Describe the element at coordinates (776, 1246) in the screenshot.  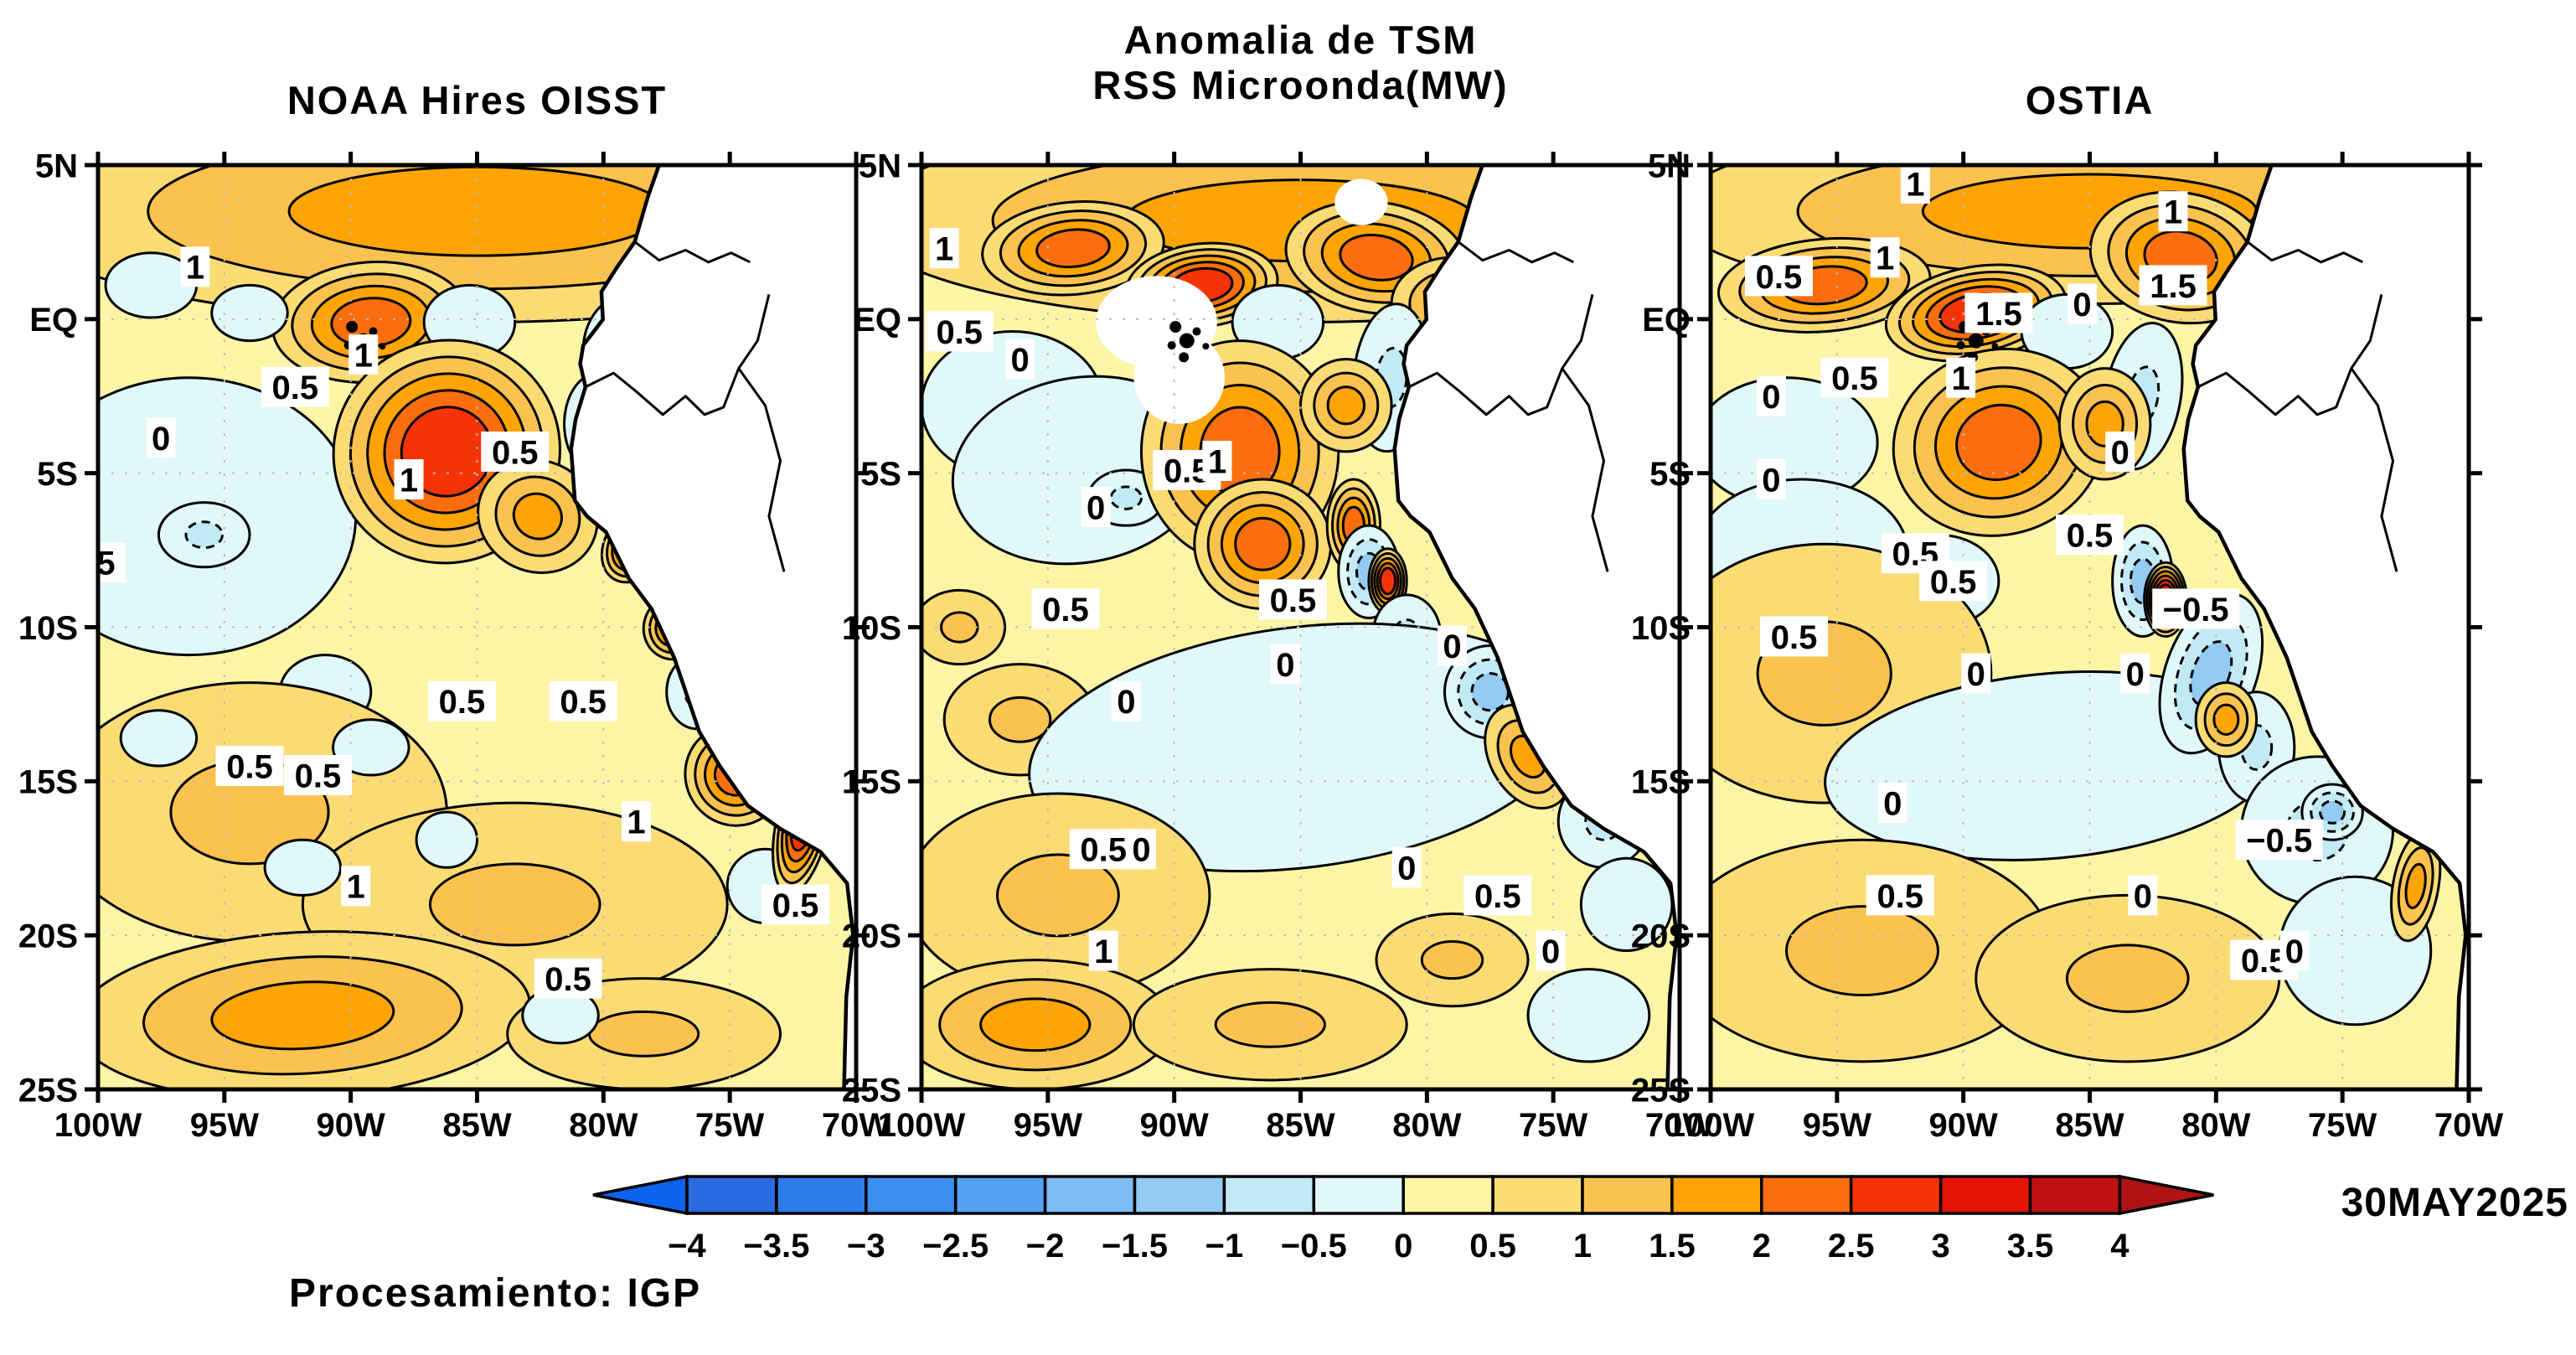
I see `colorbar-tick-label: −3.5` at that location.